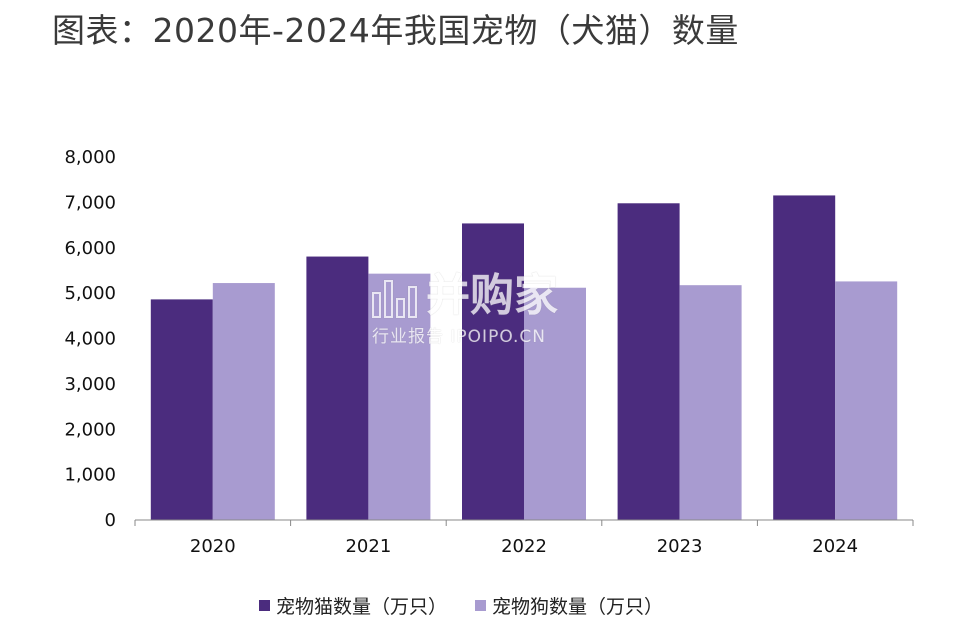 Image resolution: width=956 pixels, height=629 pixels. I want to click on legend-item-cats: 宠物猫数量（万只）, so click(353, 605).